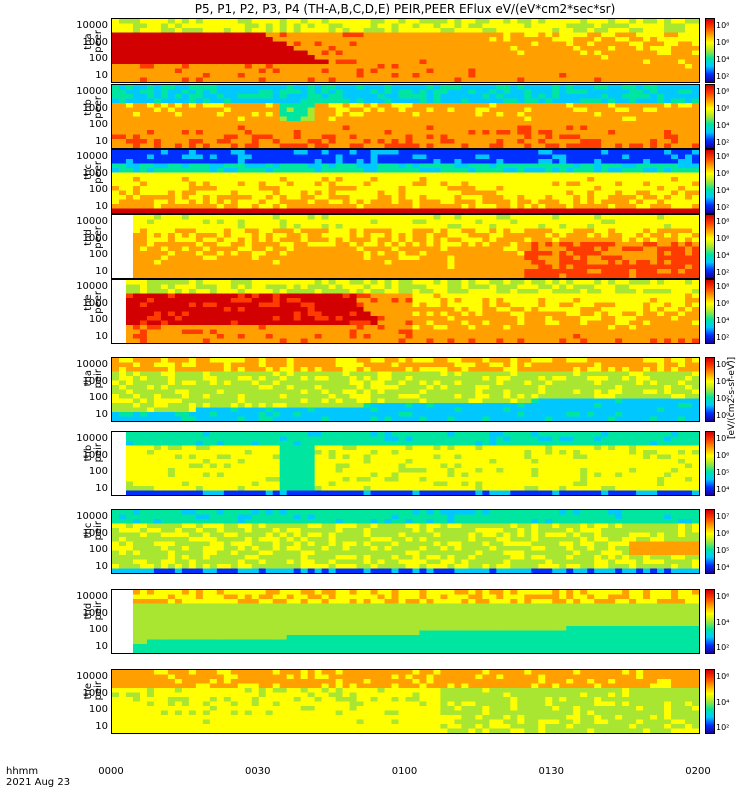  I want to click on x-tick-label: 0200, so click(698, 771).